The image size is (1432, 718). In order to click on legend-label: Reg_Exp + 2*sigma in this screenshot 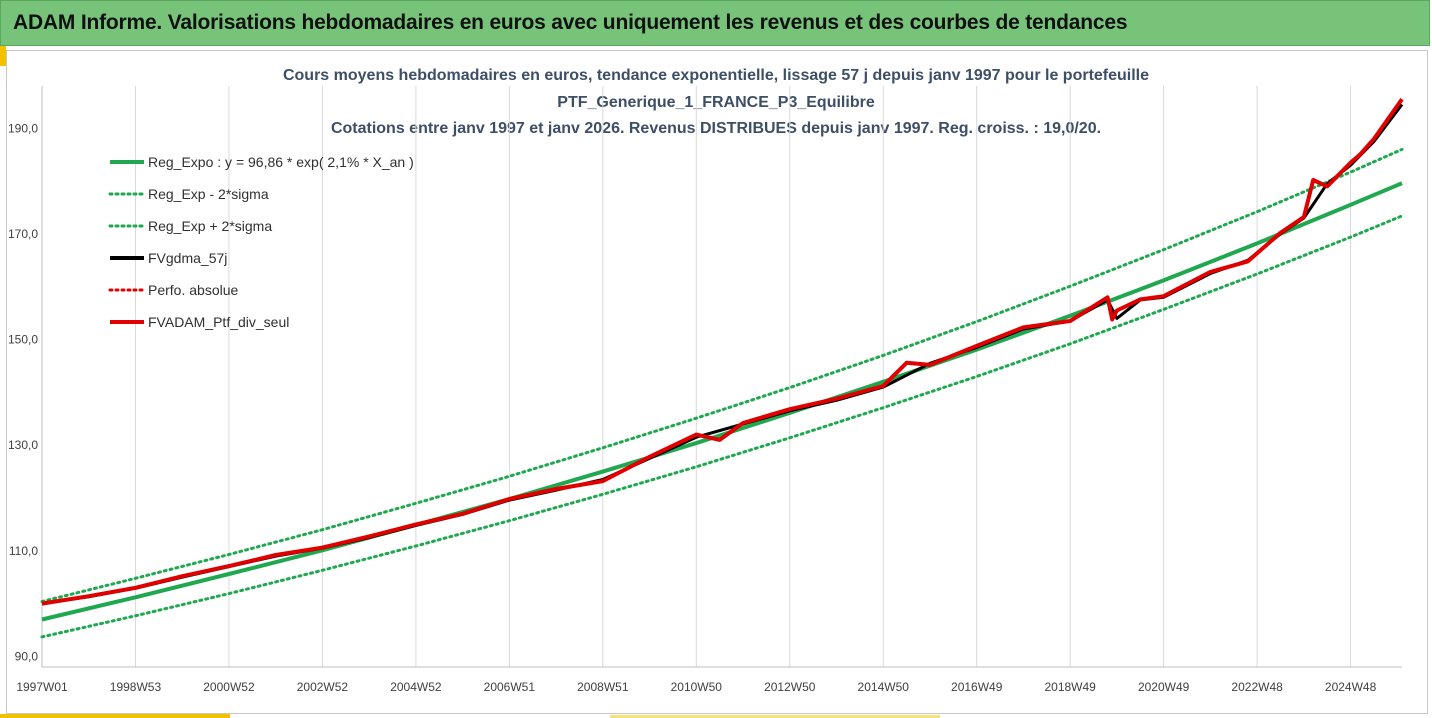, I will do `click(210, 226)`.